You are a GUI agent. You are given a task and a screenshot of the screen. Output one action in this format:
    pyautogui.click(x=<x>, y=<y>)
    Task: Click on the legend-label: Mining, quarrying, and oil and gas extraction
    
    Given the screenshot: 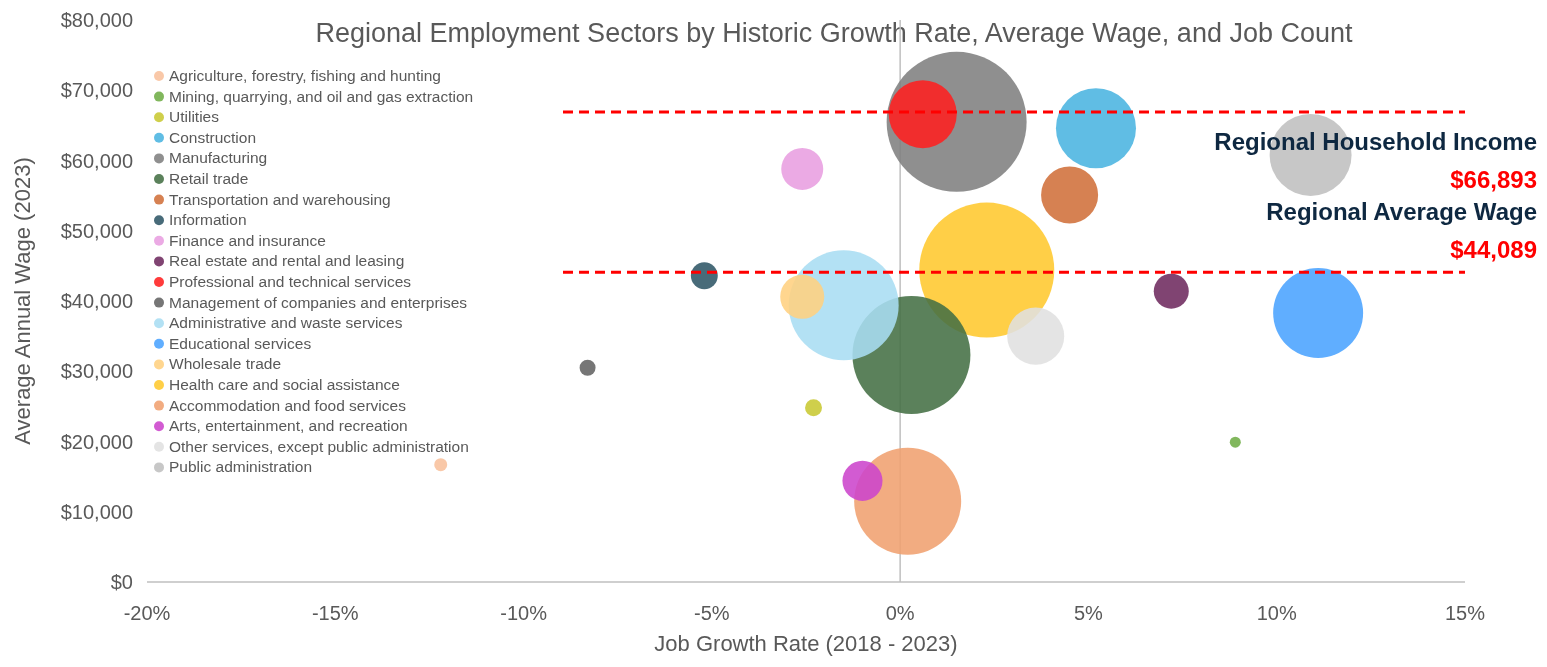 What is the action you would take?
    pyautogui.click(x=321, y=96)
    